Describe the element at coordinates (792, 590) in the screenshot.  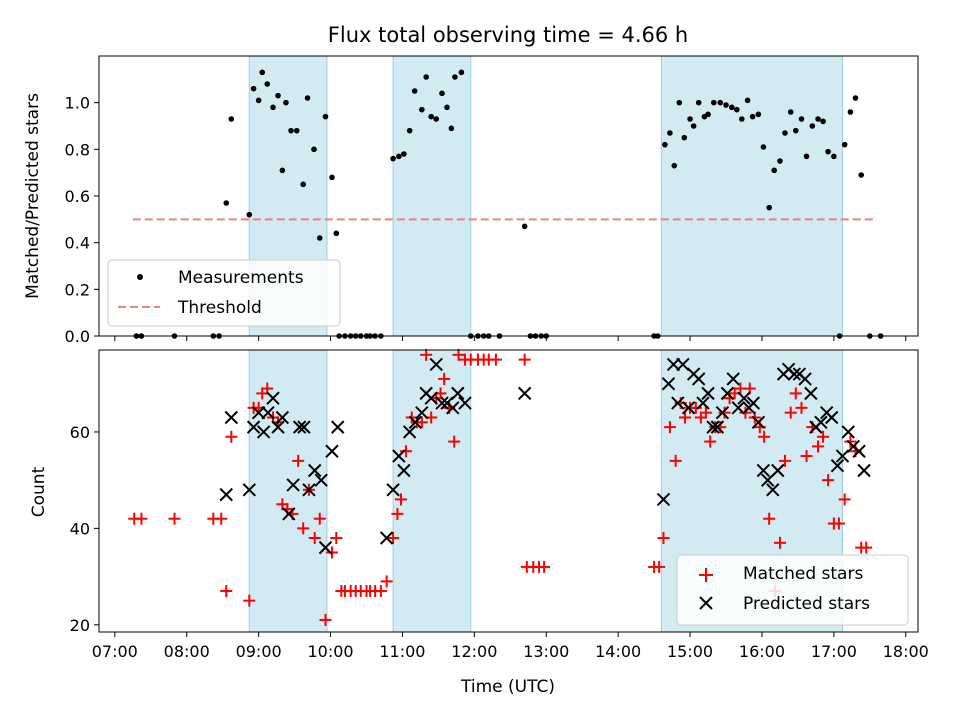
I see `bottom-legend-box` at that location.